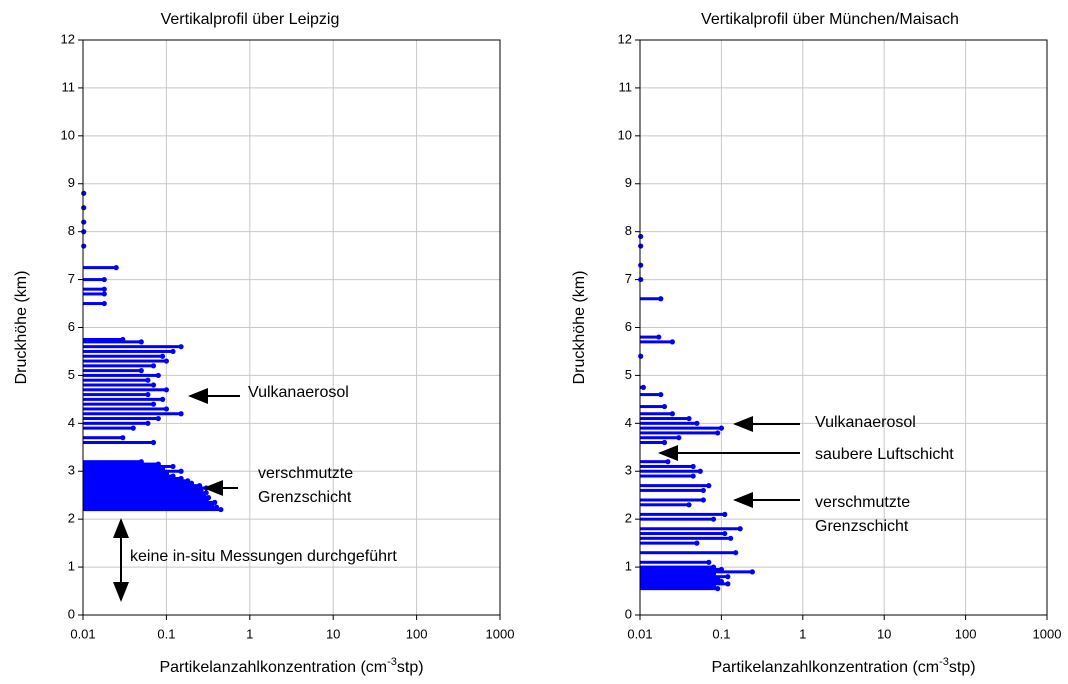 The image size is (1068, 684). I want to click on x-tick-label: 0.01, so click(639, 633).